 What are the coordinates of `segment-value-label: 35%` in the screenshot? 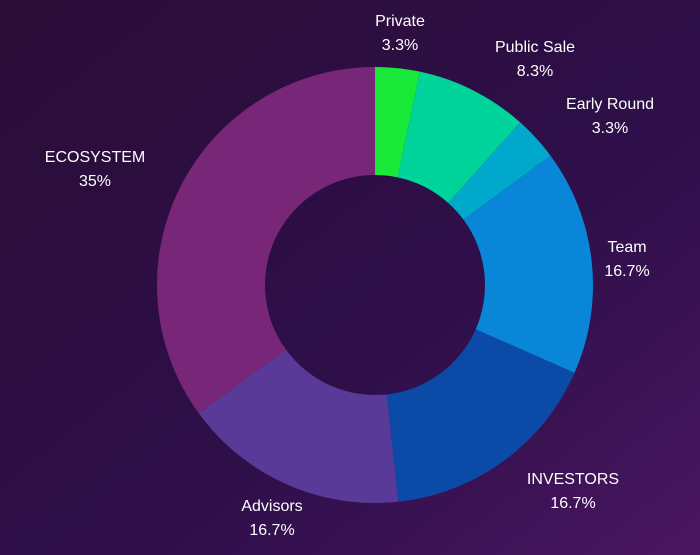 It's located at (95, 181).